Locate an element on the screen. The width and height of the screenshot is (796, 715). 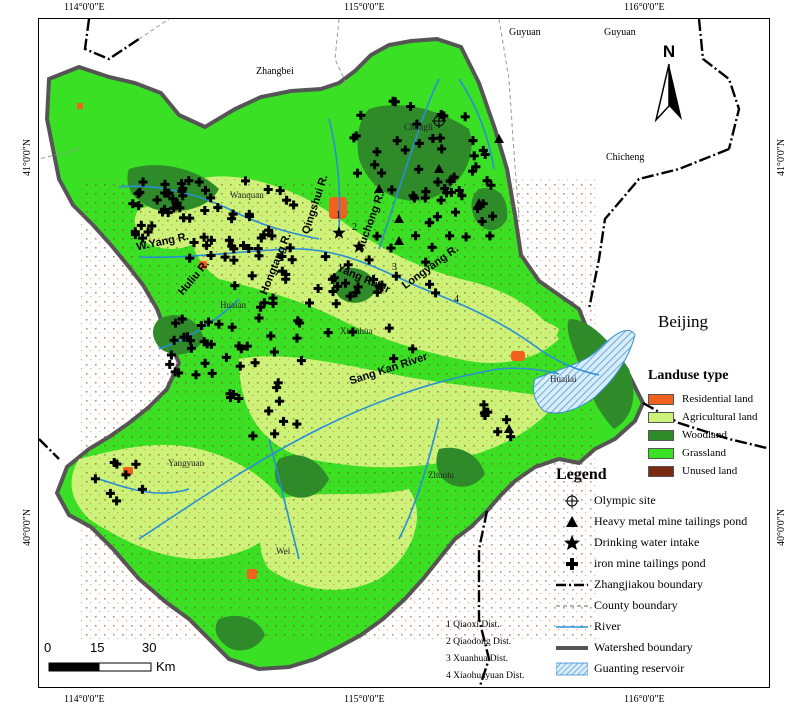
tick-right-40: 40°0'0"N is located at coordinates (781, 527).